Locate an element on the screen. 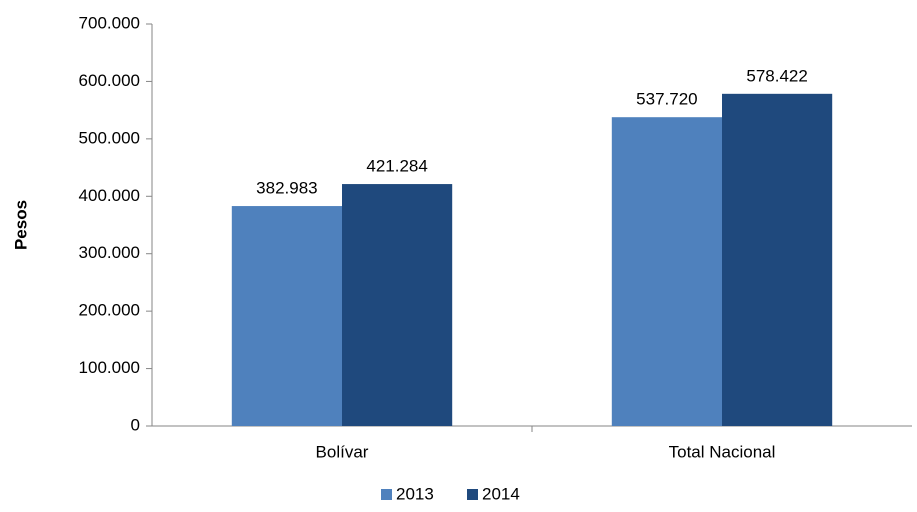 This screenshot has height=512, width=917. y-tick-label: 200.000 is located at coordinates (109, 310).